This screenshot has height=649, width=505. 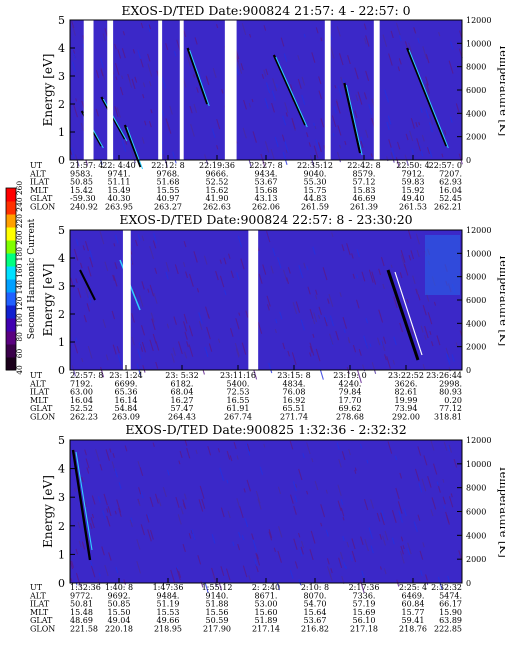 I want to click on row-label: ILAT, so click(x=40, y=604).